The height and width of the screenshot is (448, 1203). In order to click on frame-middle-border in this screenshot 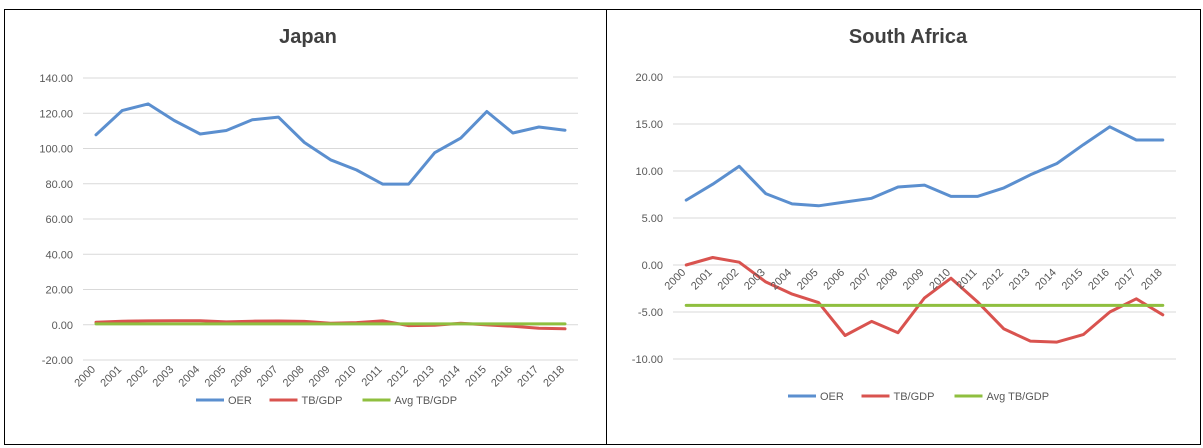, I will do `click(606, 227)`.